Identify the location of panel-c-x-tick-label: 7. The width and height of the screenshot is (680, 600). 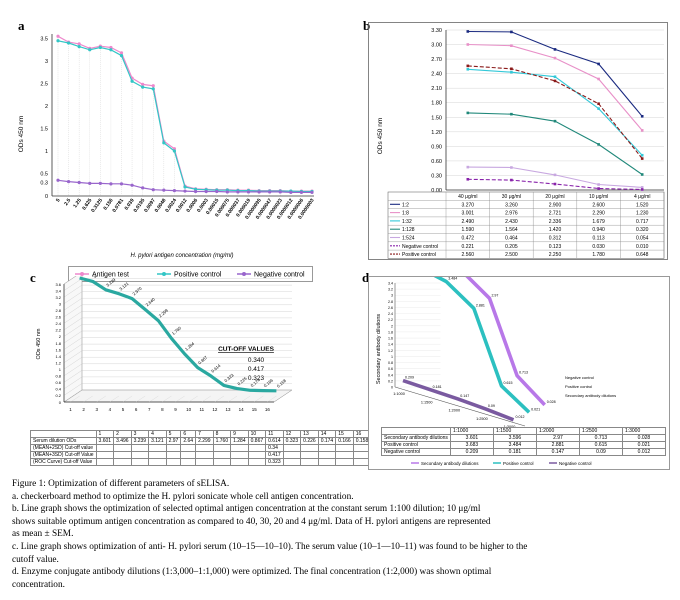
(149, 409).